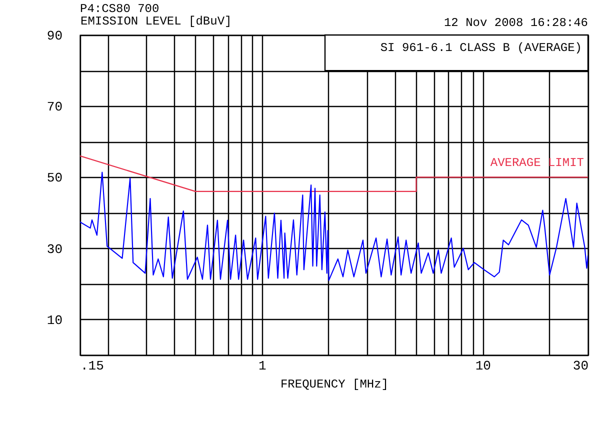  I want to click on y-axis-title: EMISSION LEVEL [dBuV], so click(156, 21).